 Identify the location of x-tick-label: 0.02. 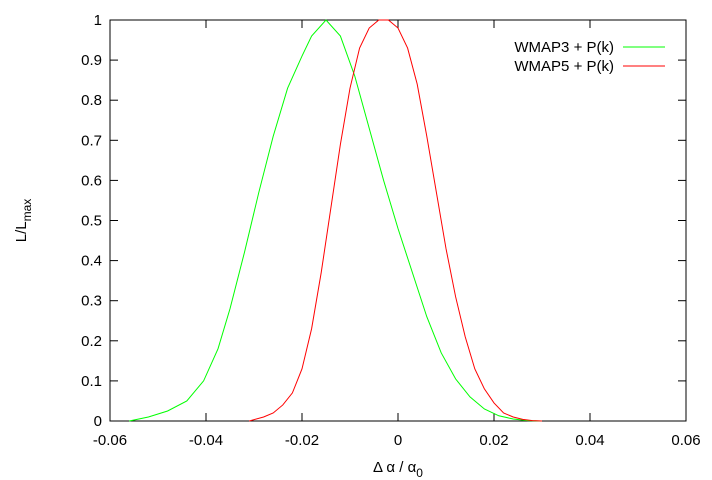
(493, 440).